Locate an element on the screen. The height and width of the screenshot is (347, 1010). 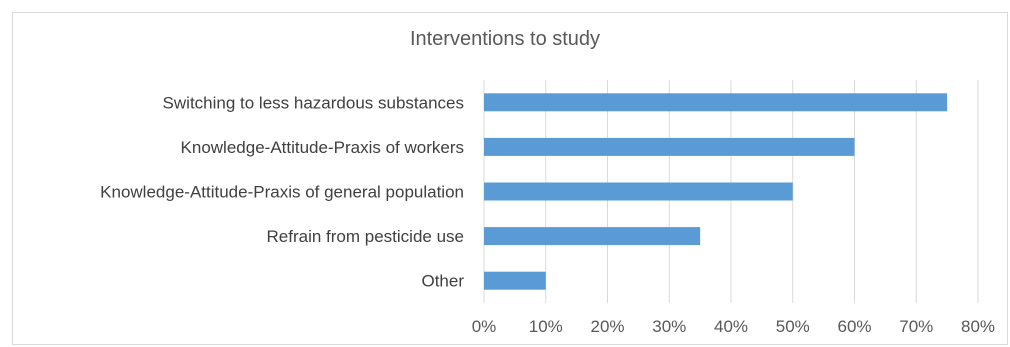
category-label: Switching to less hazardous substances is located at coordinates (313, 102).